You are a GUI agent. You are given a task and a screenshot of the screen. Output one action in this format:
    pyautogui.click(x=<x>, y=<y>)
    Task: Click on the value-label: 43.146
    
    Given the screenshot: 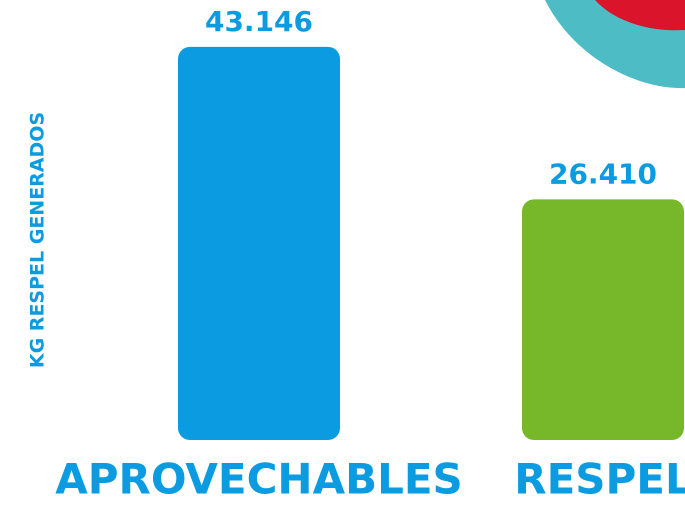 What is the action you would take?
    pyautogui.click(x=259, y=21)
    